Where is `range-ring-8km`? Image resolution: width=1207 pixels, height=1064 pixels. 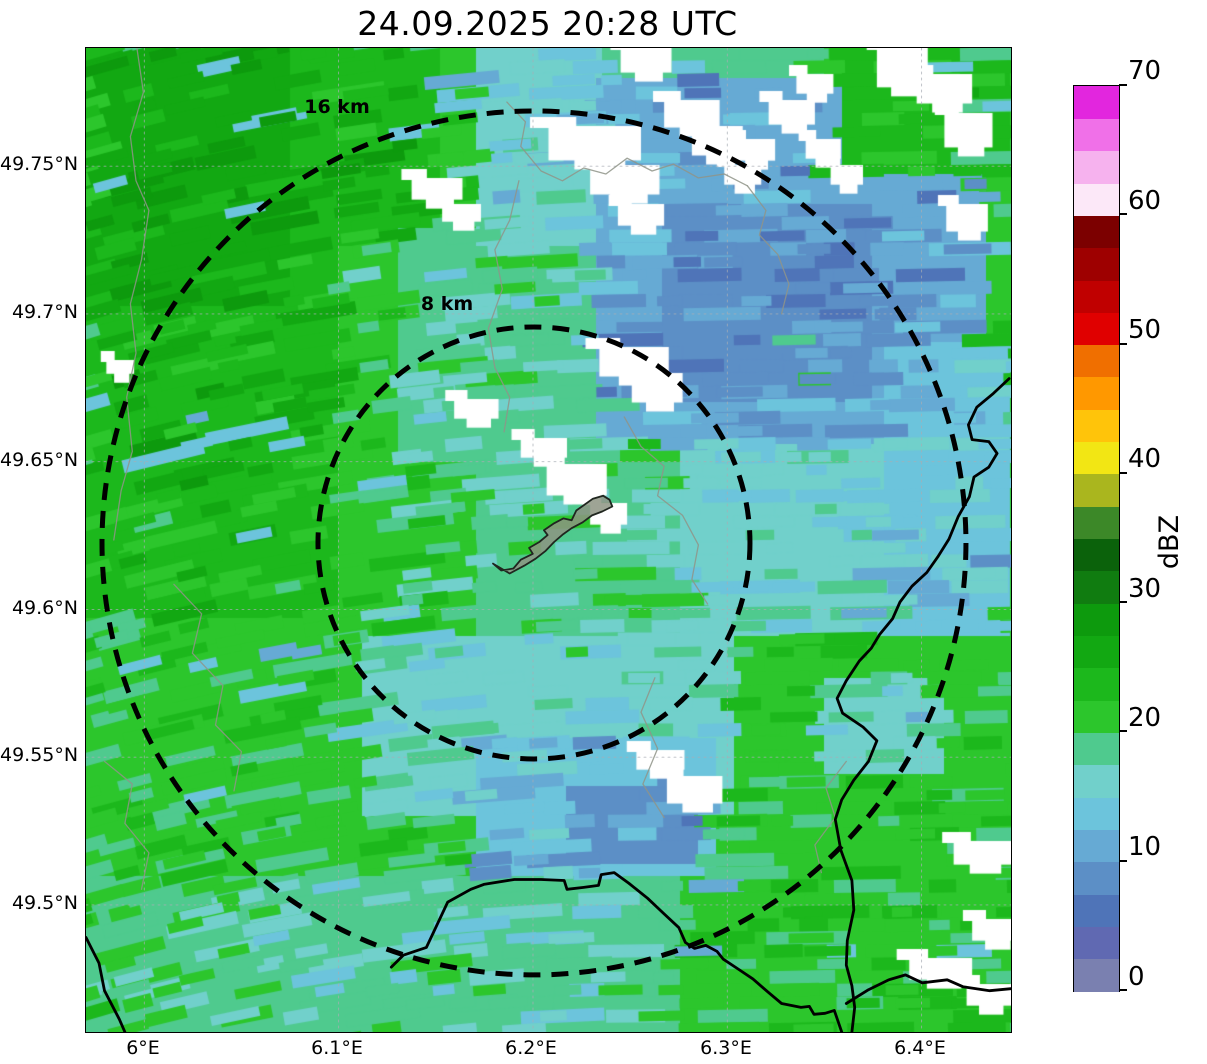 range-ring-8km is located at coordinates (534, 543).